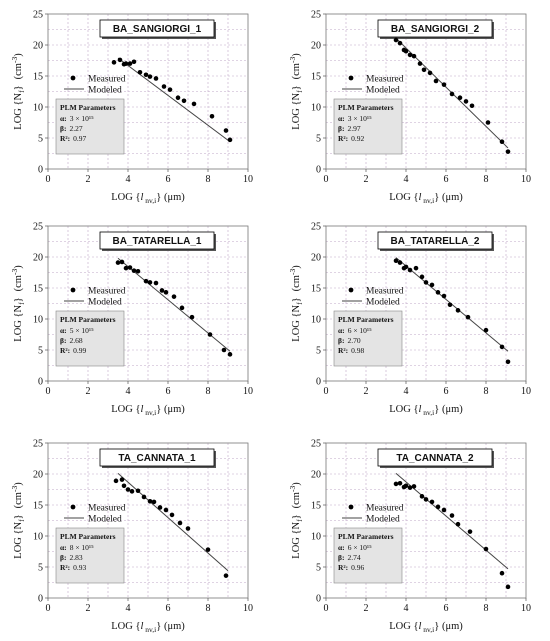 The image size is (550, 641). What do you see at coordinates (360, 330) in the screenshot?
I see `plm-alpha-value: 6 × 10¹⁵` at bounding box center [360, 330].